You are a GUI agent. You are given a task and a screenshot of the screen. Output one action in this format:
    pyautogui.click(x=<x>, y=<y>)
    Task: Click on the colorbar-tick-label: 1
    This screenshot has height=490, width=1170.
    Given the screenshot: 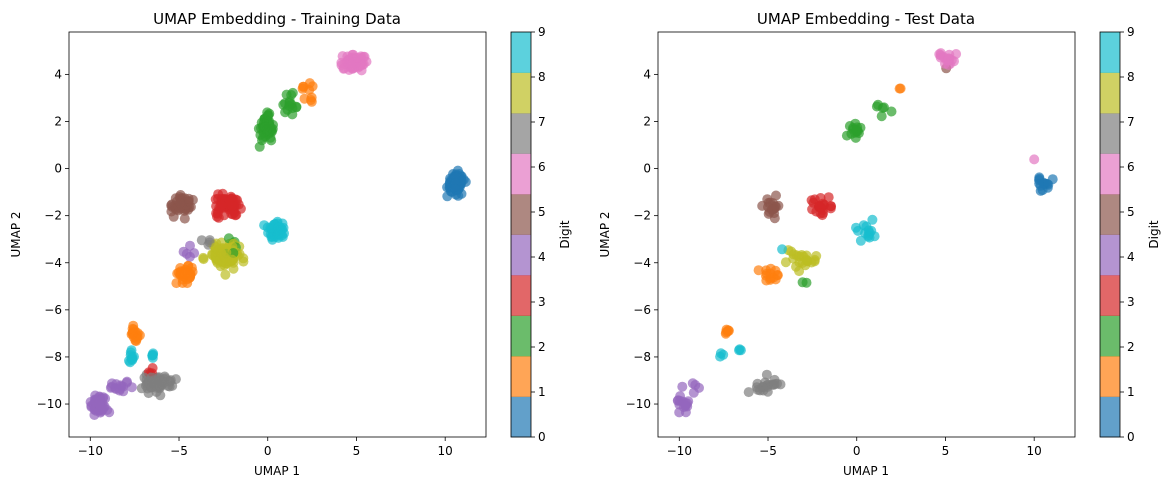 What is the action you would take?
    pyautogui.click(x=542, y=392)
    